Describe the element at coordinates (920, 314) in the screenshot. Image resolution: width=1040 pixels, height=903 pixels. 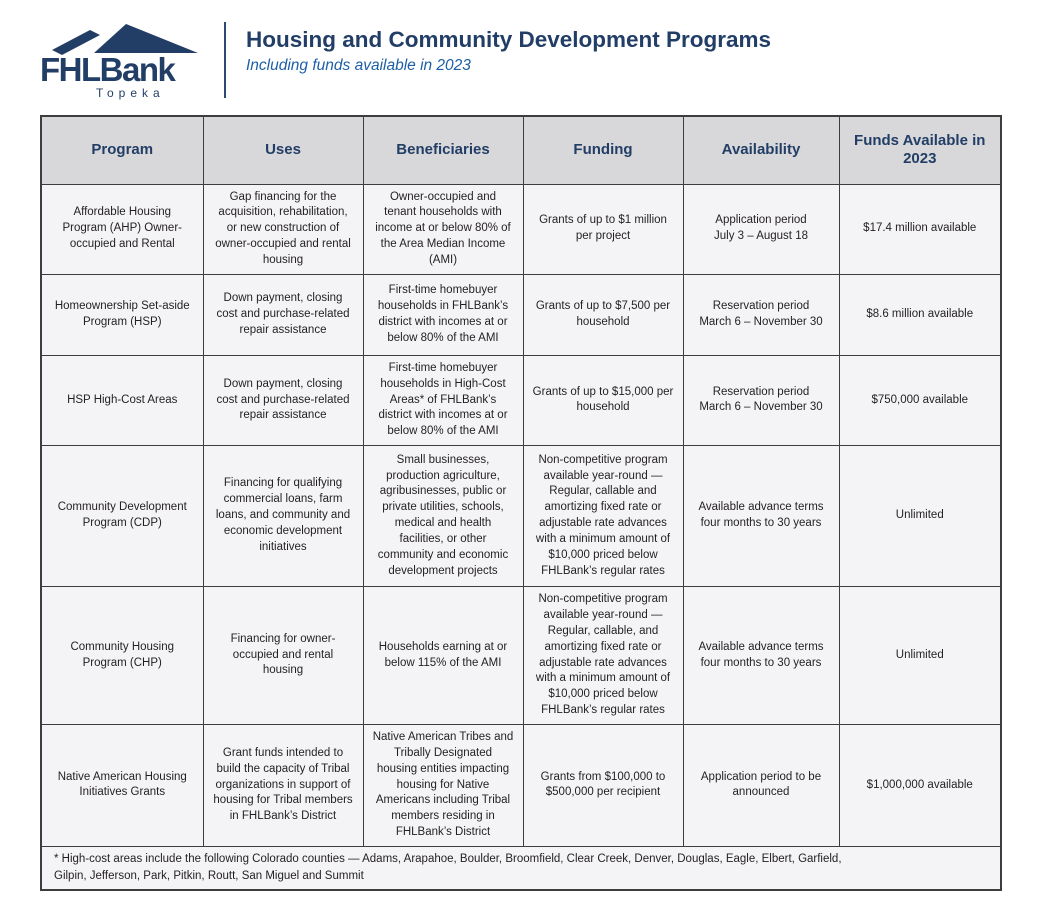
I see `cell-funds: $8.6 million available` at that location.